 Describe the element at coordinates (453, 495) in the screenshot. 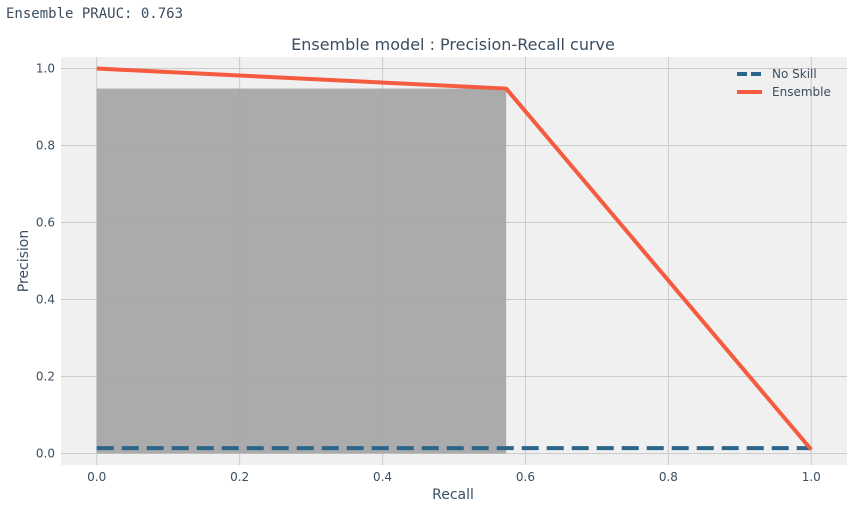

I see `x-axis-label: Recall` at that location.